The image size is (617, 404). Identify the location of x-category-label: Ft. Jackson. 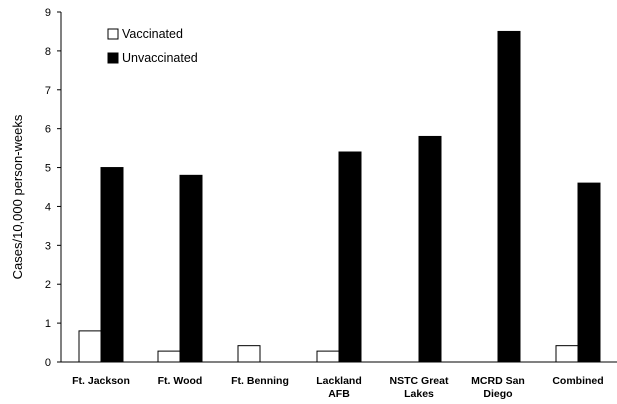
(101, 381).